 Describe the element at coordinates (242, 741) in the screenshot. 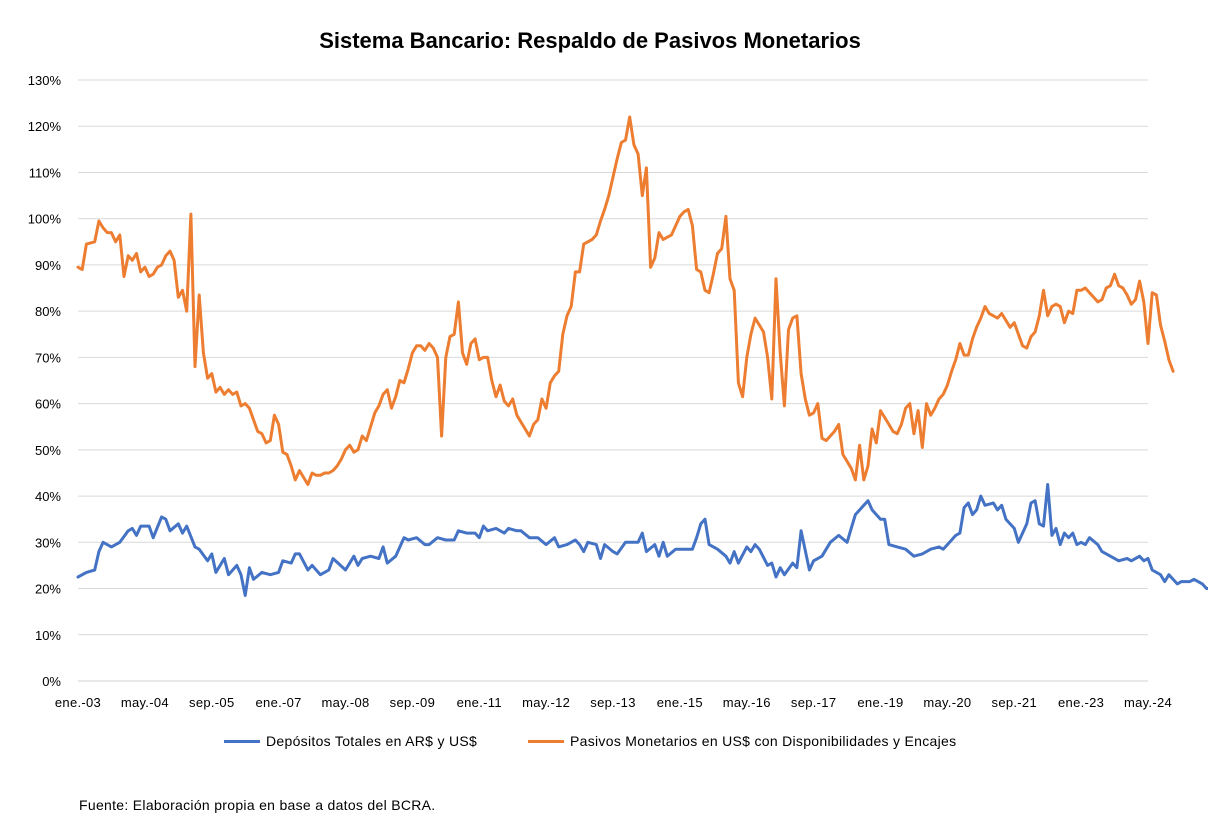

I see `legend-swatch-blue` at that location.